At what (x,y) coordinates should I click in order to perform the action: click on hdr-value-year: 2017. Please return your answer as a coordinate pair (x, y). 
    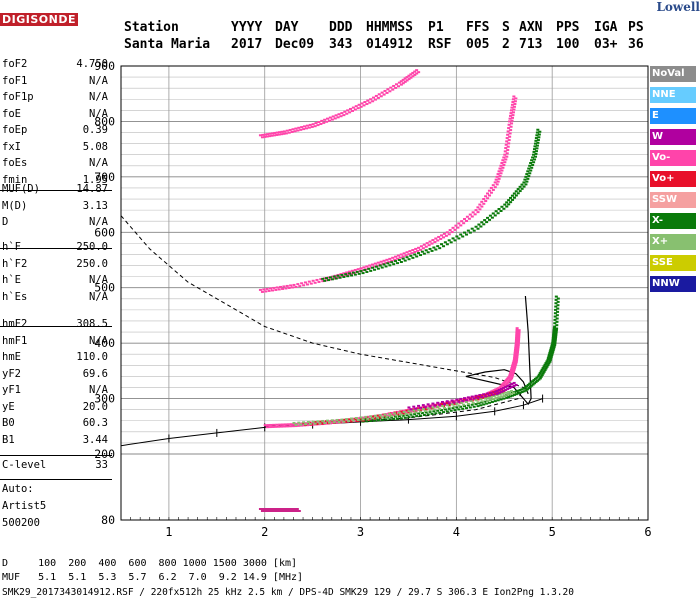
    Looking at the image, I should click on (247, 44).